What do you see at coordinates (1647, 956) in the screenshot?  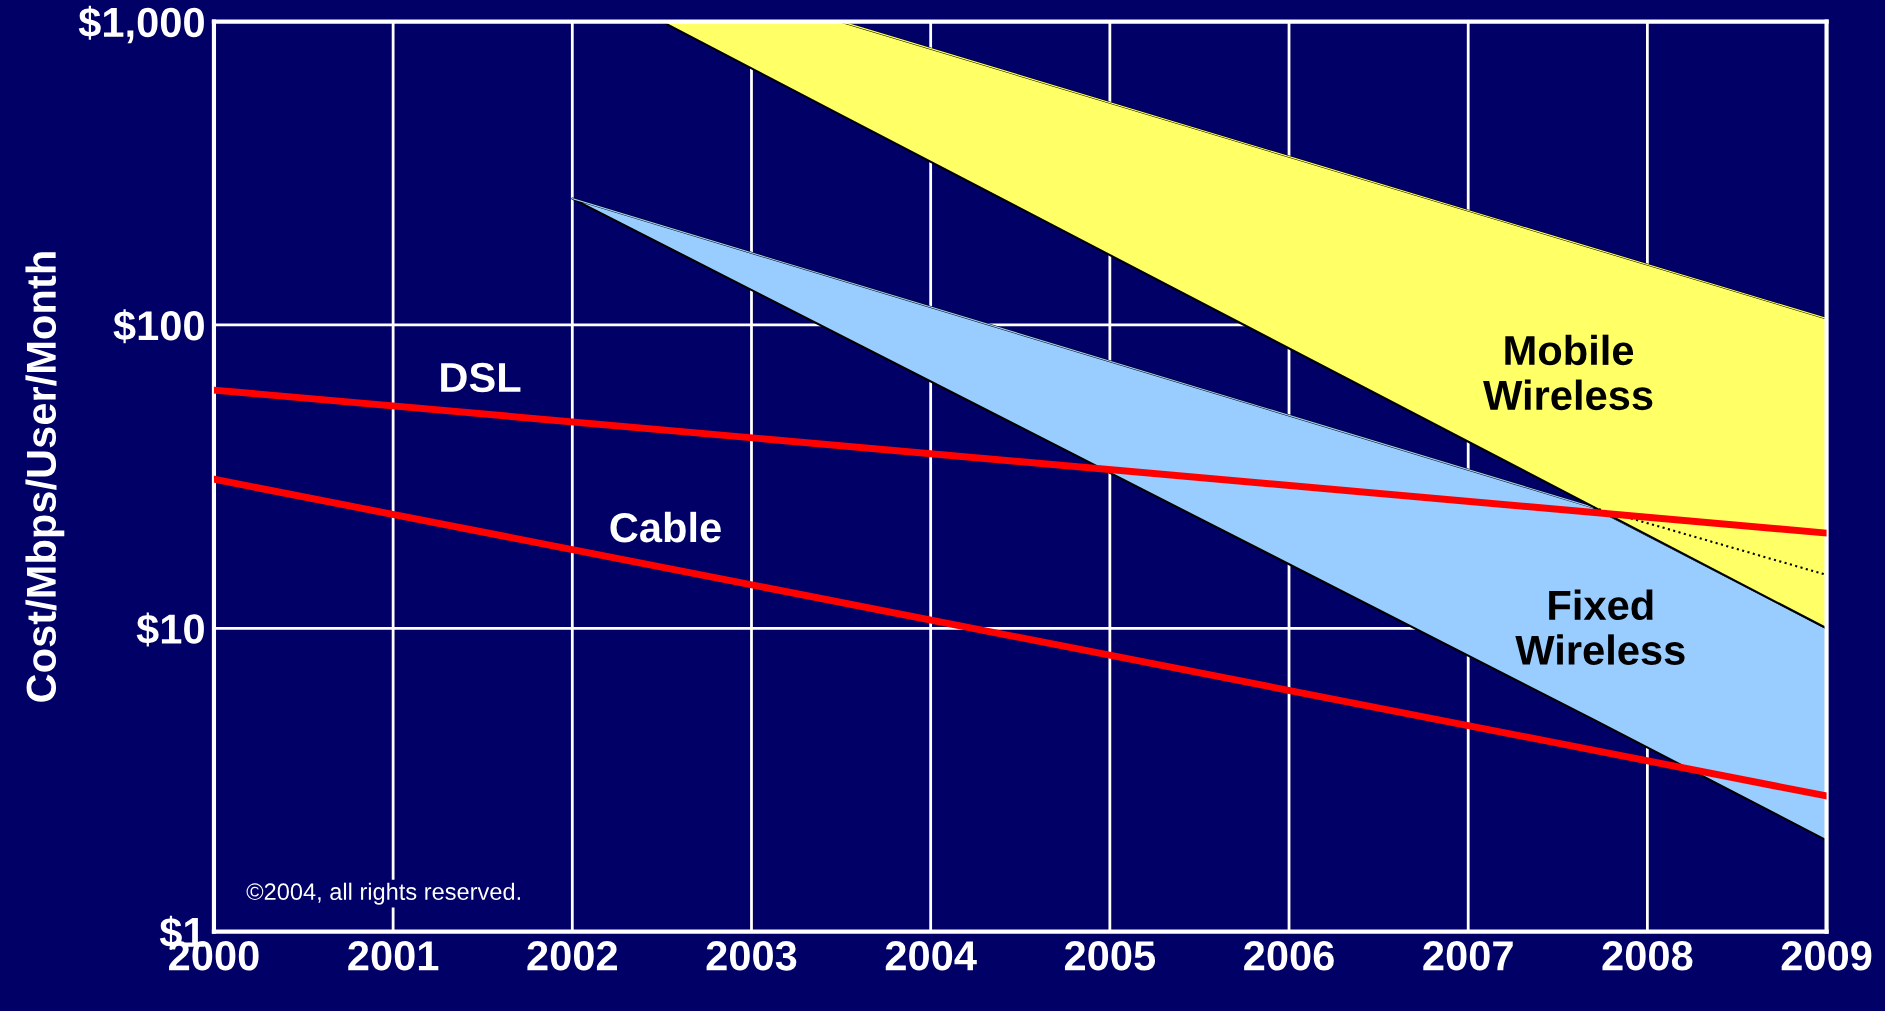 I see `x-tick-label: 2008` at bounding box center [1647, 956].